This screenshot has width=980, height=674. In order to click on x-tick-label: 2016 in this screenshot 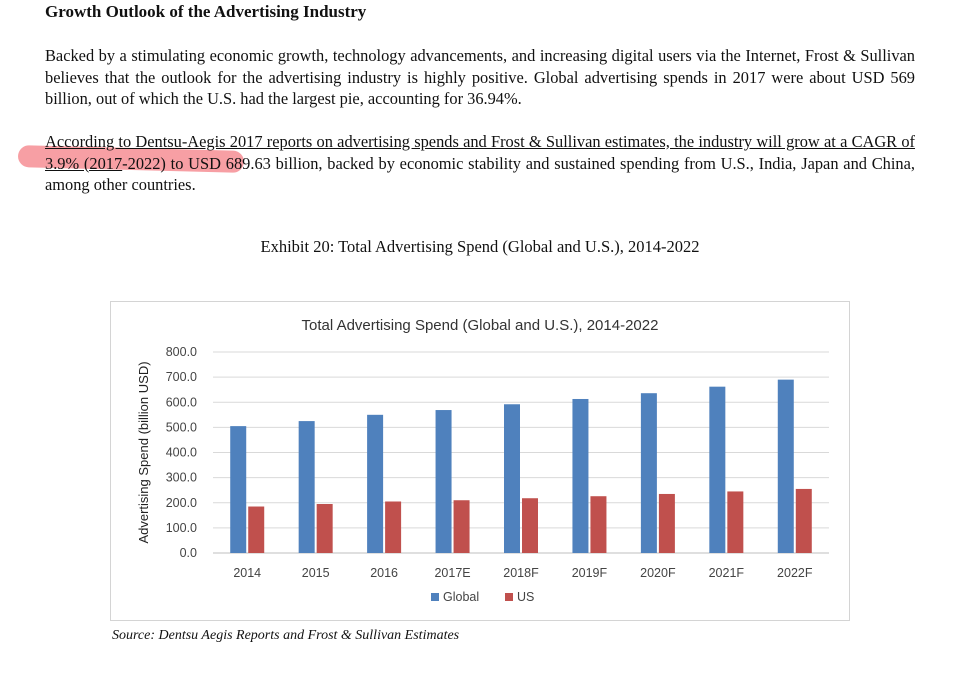, I will do `click(384, 573)`.